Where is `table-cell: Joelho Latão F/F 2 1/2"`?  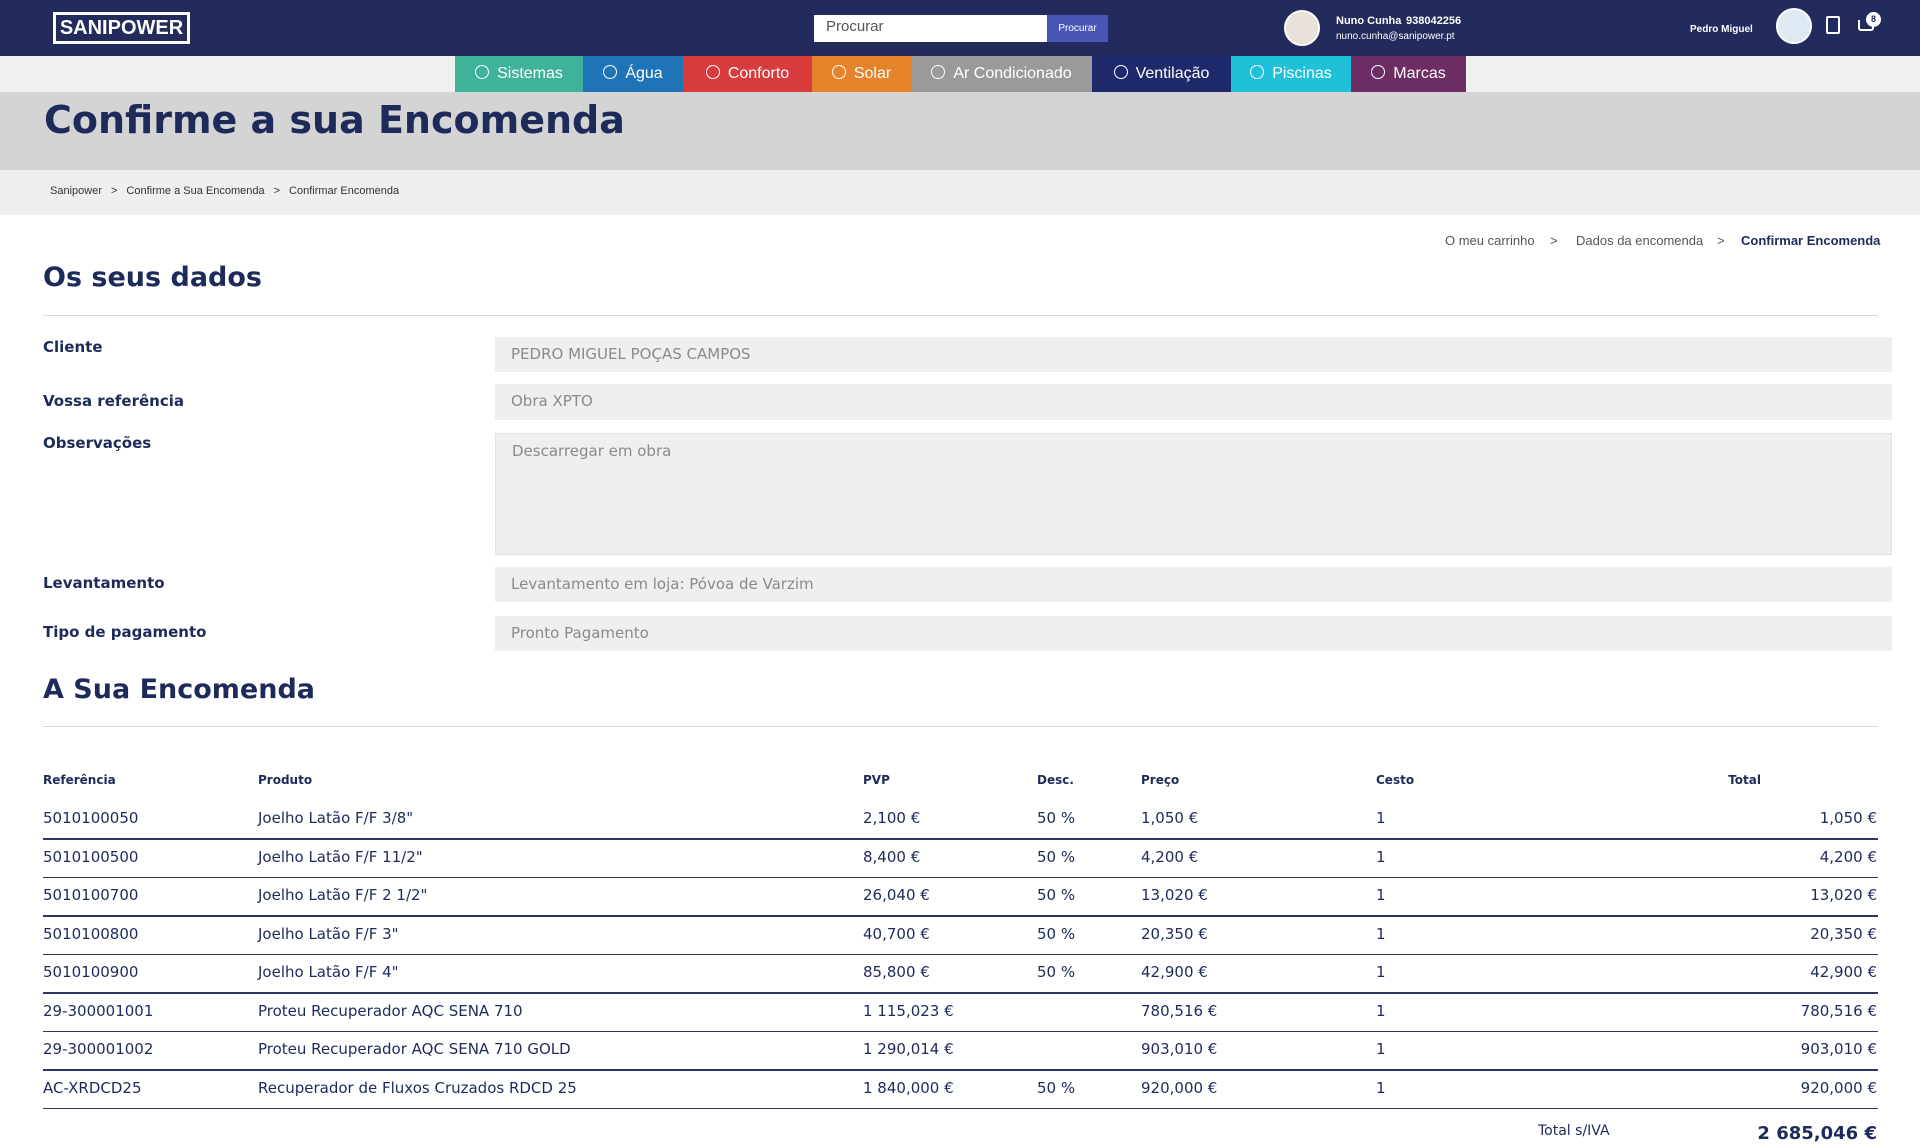
table-cell: Joelho Latão F/F 2 1/2" is located at coordinates (343, 895).